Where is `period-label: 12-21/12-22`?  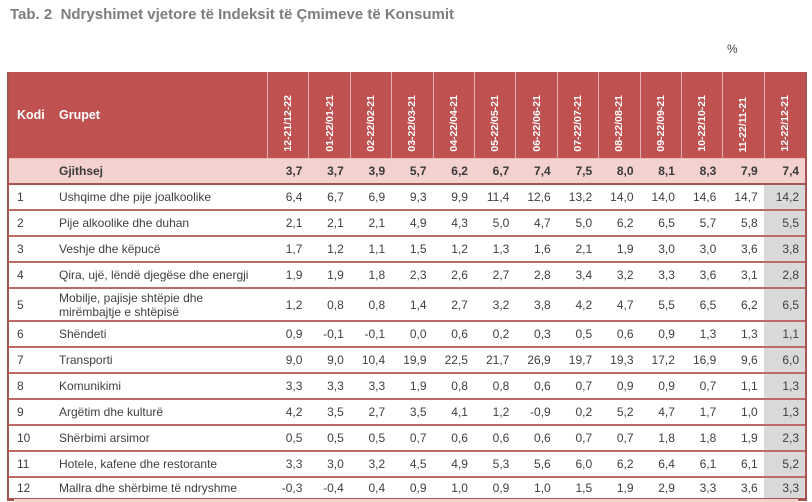
period-label: 12-21/12-22 is located at coordinates (288, 123).